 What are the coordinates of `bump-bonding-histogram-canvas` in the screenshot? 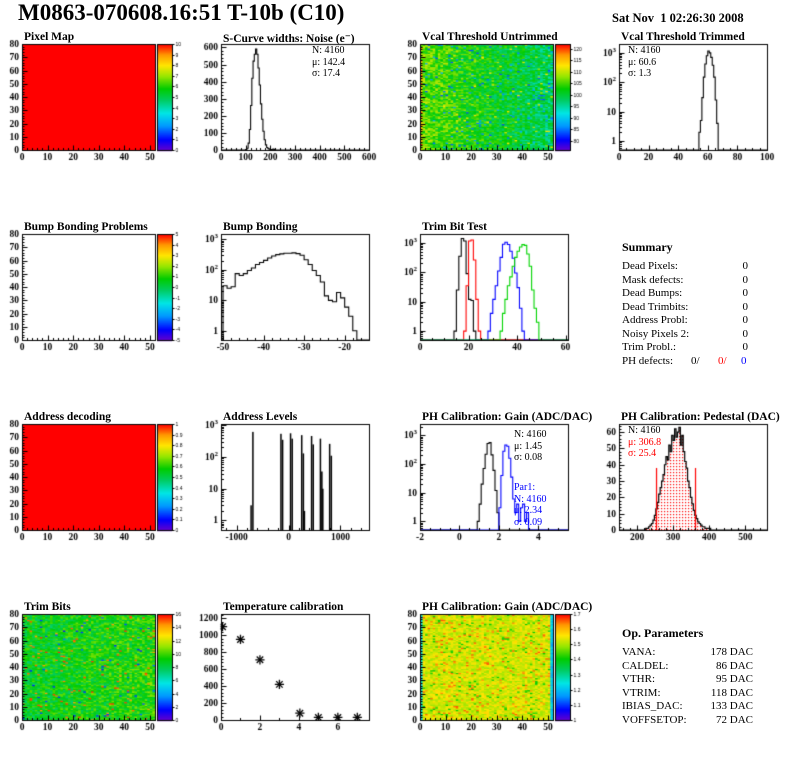 It's located at (298, 313).